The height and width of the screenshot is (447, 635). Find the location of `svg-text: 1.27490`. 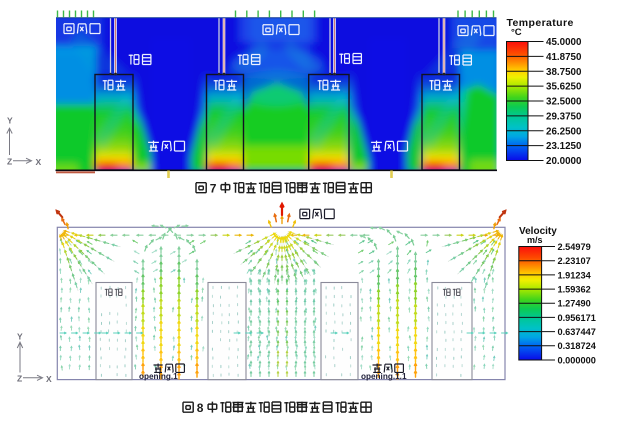

svg-text: 1.27490 is located at coordinates (574, 304).